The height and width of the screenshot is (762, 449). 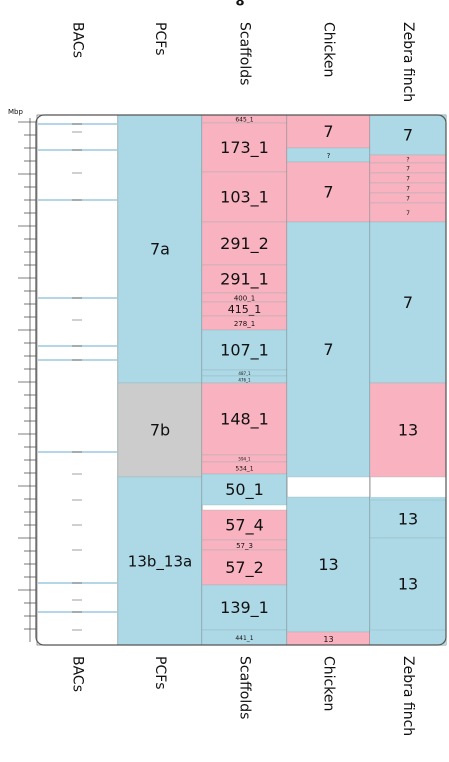 What do you see at coordinates (244, 324) in the screenshot?
I see `block-label: 278_1` at bounding box center [244, 324].